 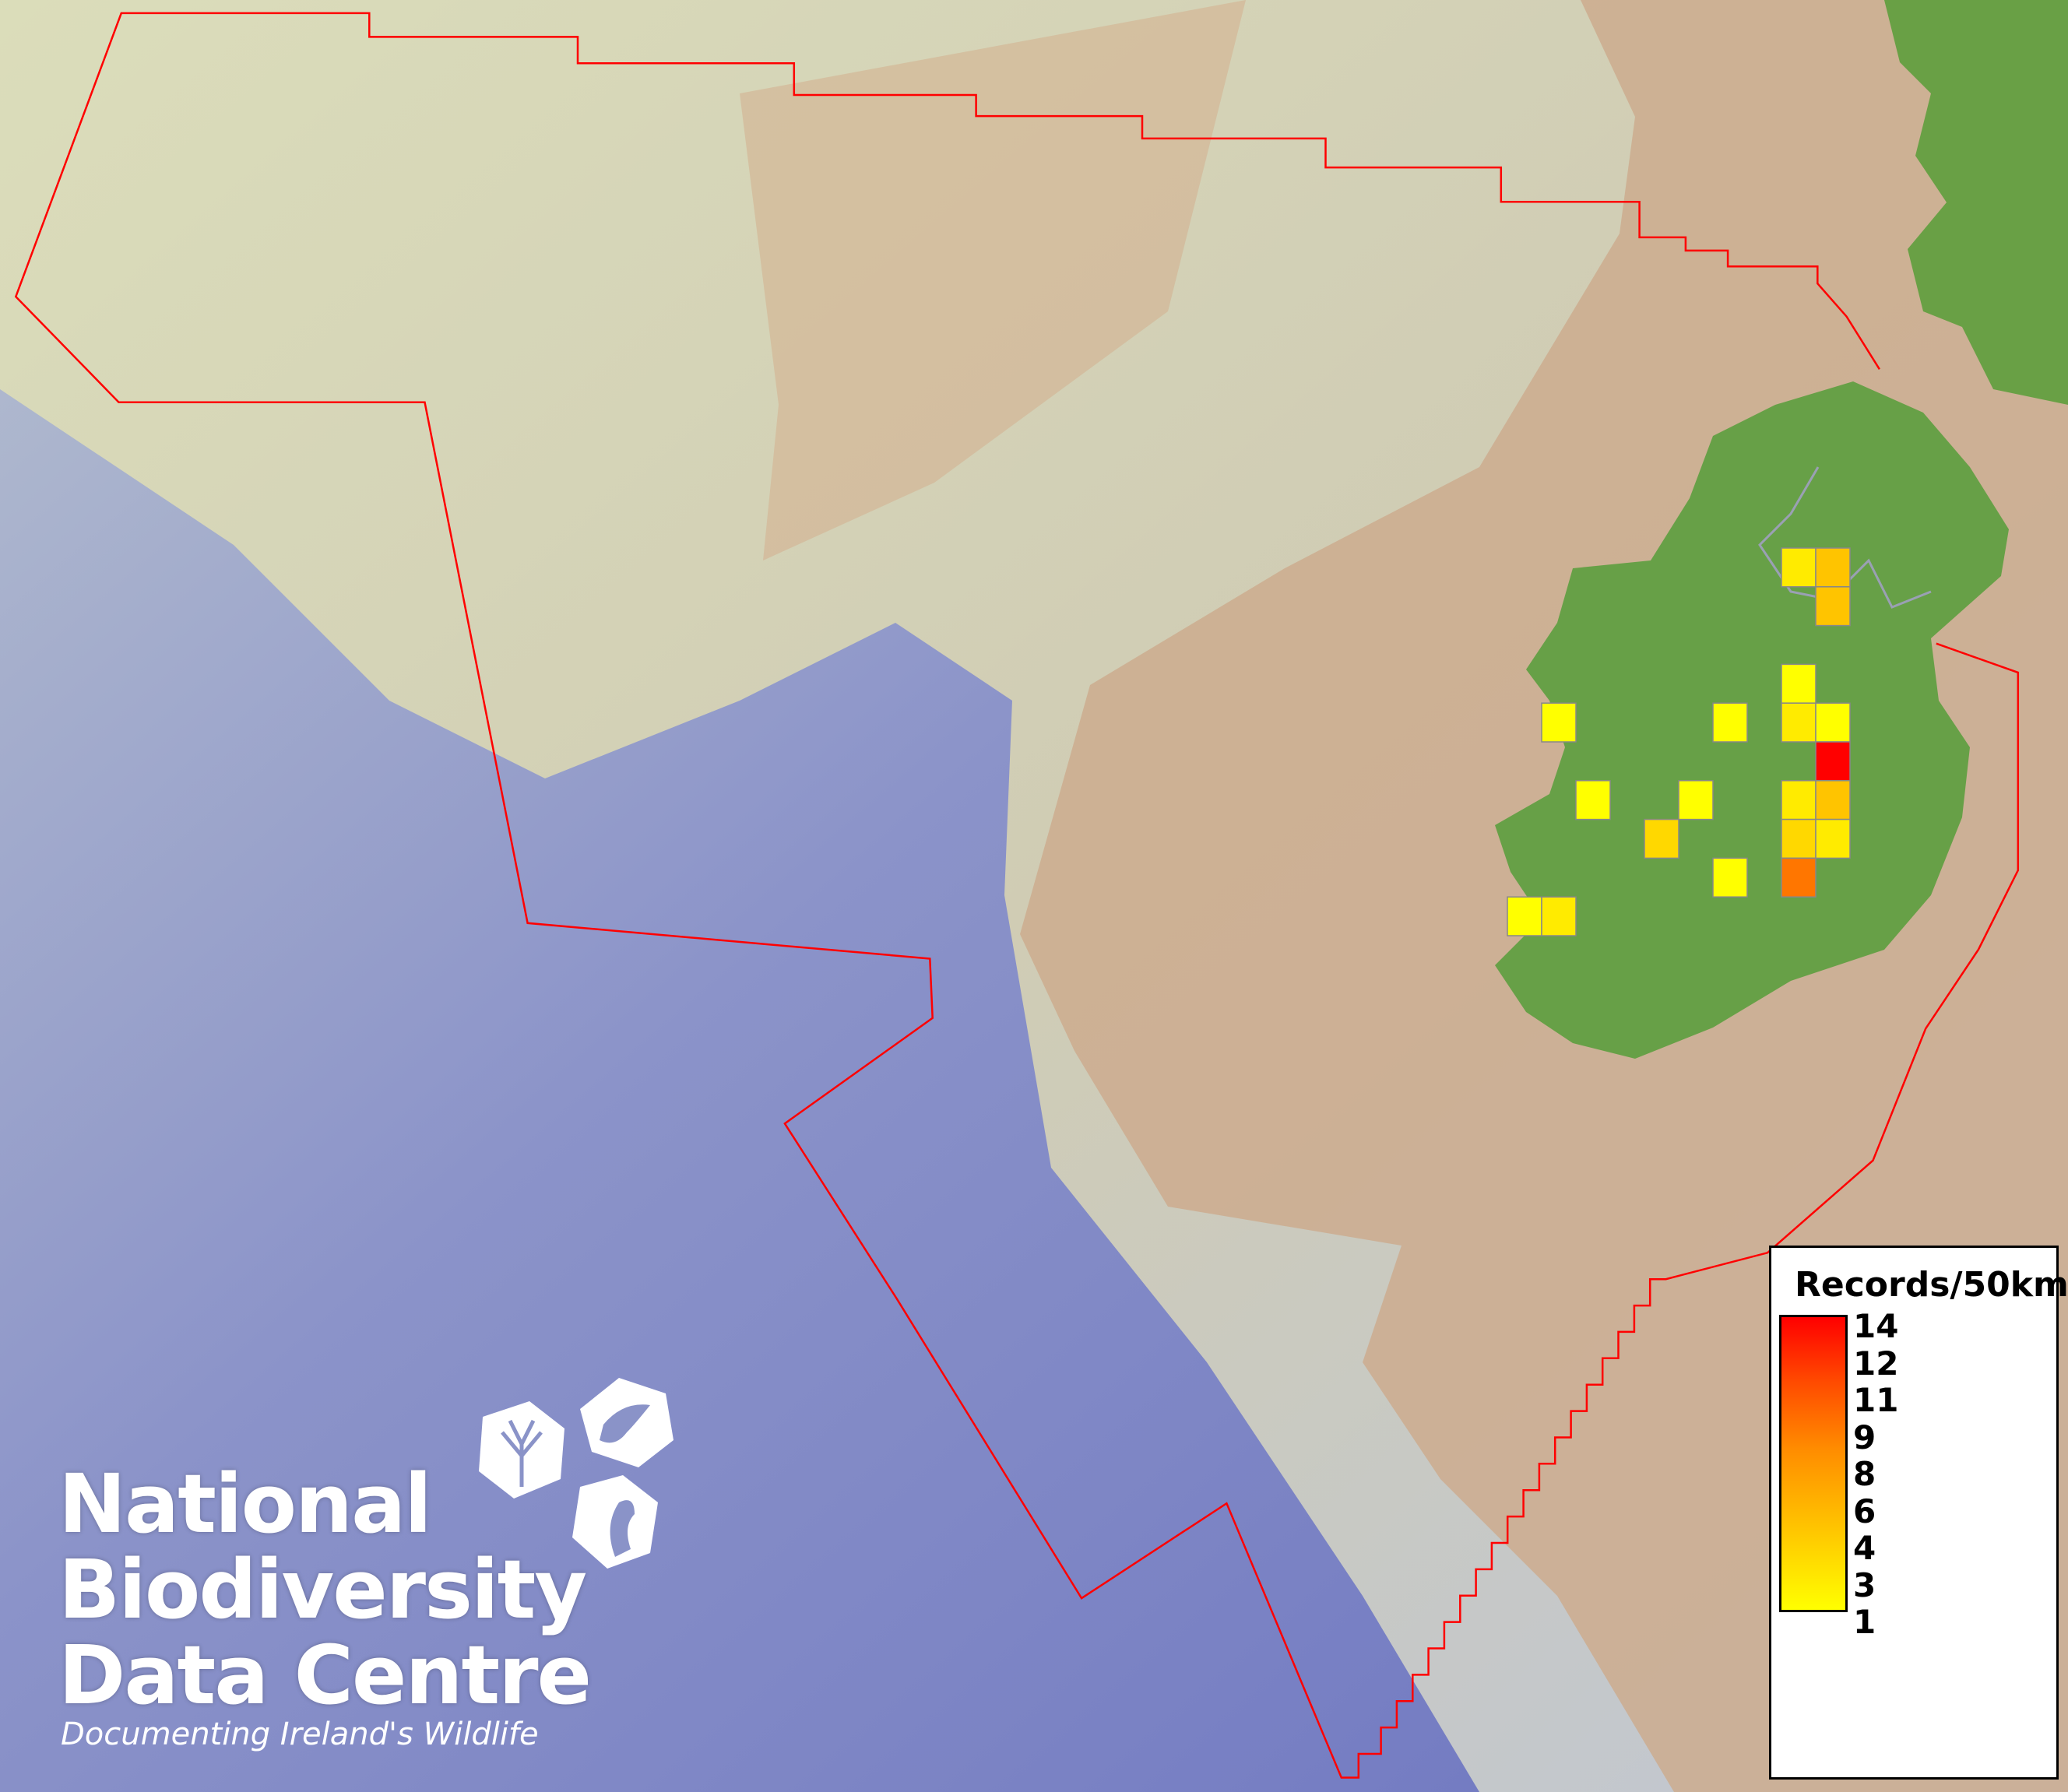 I want to click on legend-label: 9, so click(x=1864, y=1437).